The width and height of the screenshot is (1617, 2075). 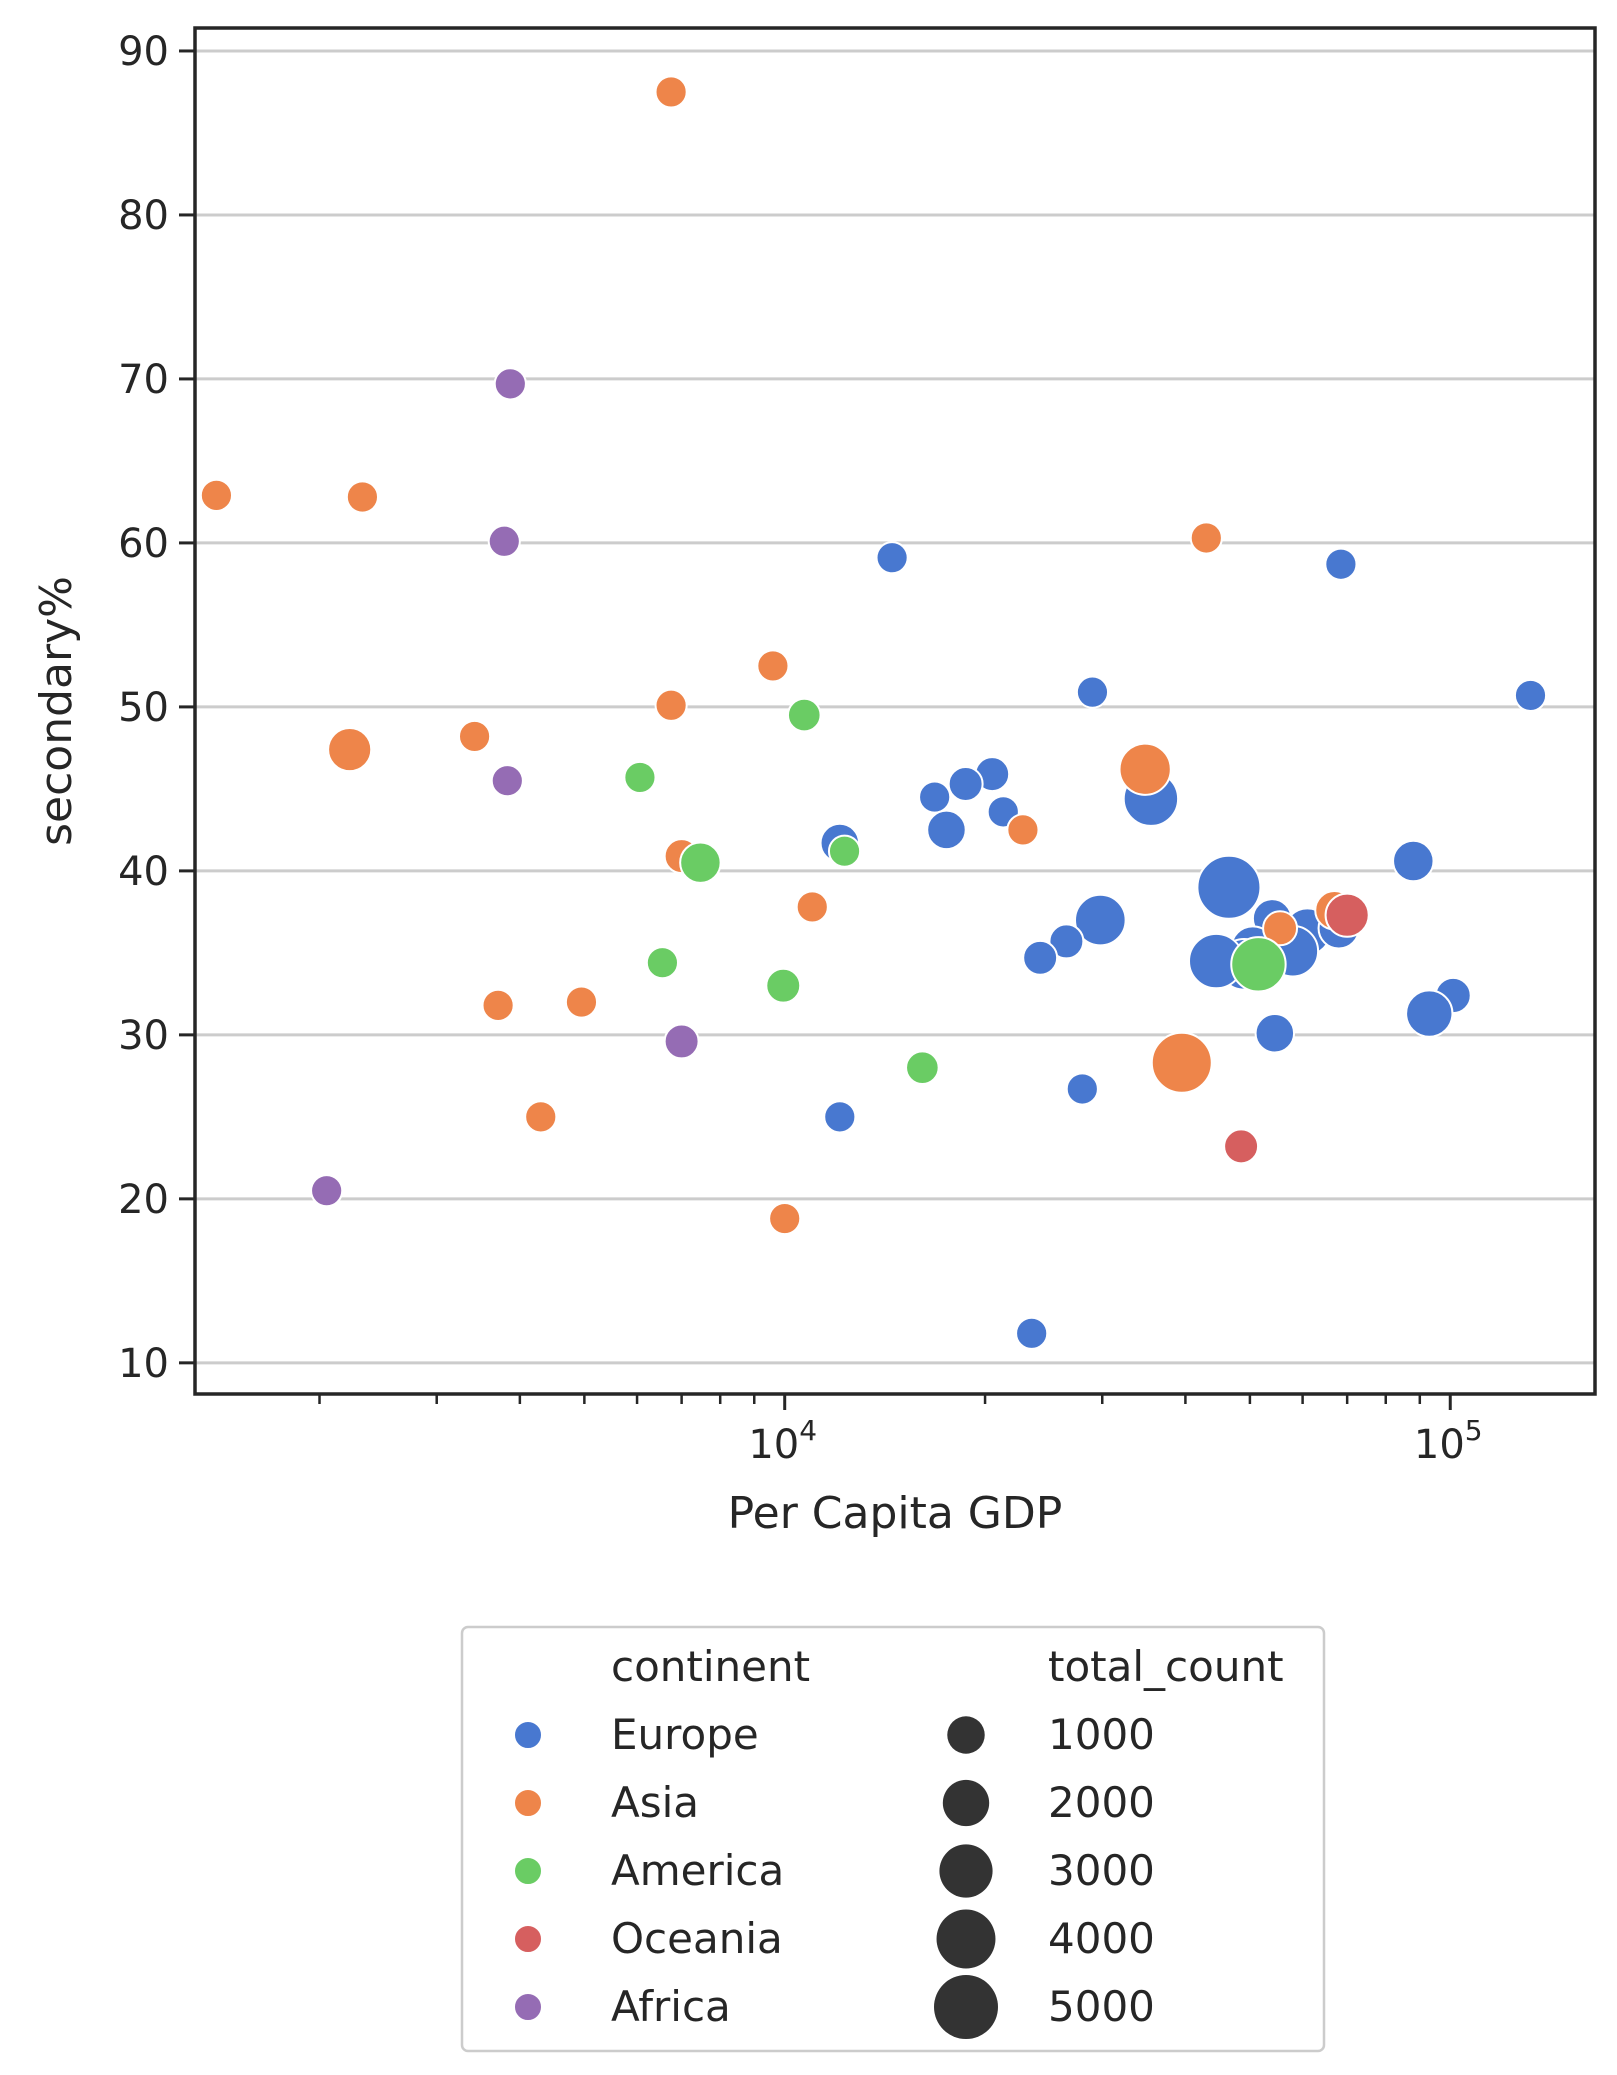 What do you see at coordinates (655, 1802) in the screenshot?
I see `legend-label-asia: Asia` at bounding box center [655, 1802].